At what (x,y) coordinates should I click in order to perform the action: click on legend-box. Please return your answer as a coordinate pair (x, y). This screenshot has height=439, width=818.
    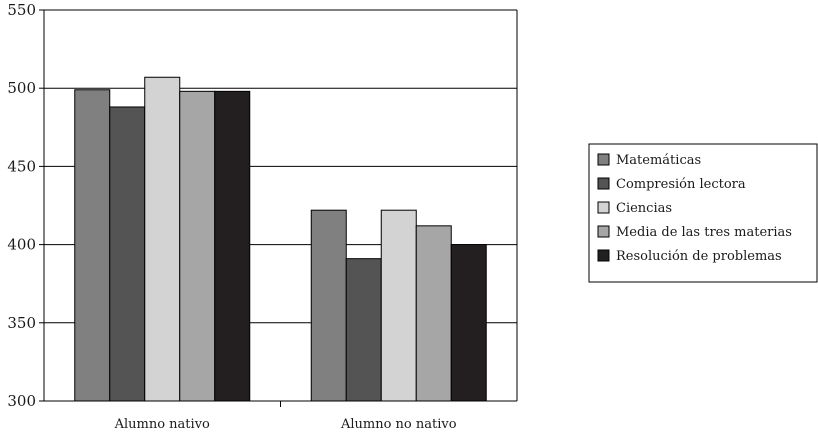
    Looking at the image, I should click on (703, 213).